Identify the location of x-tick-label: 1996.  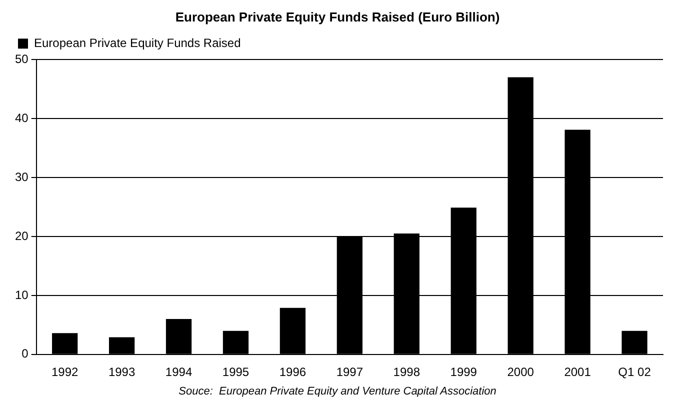
(292, 371).